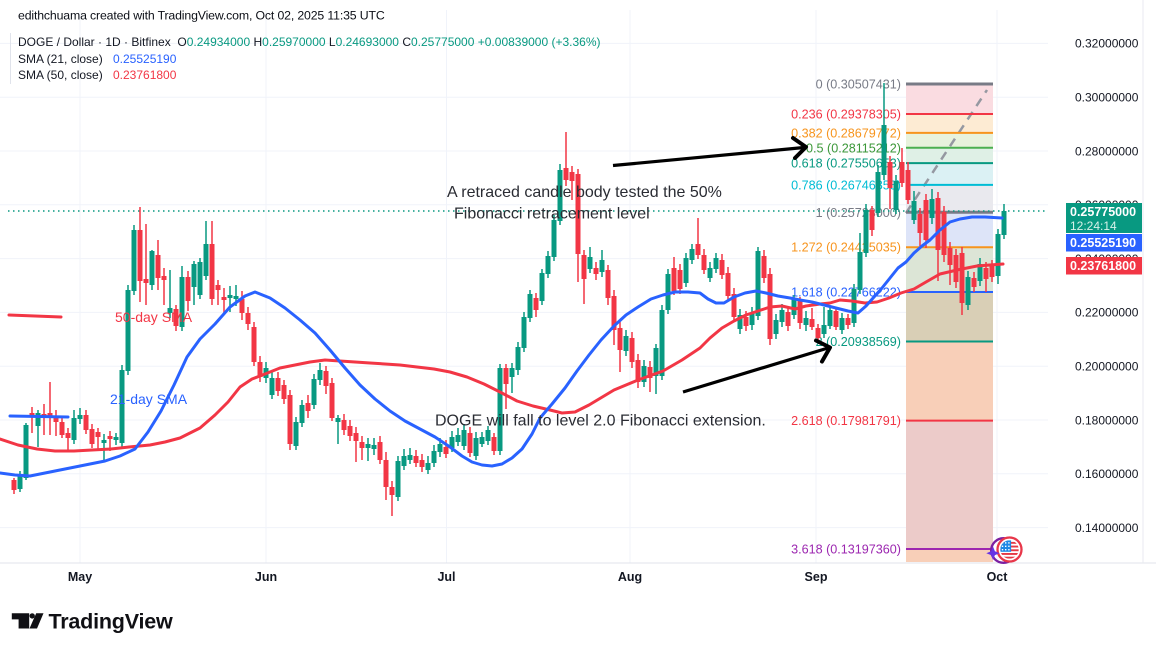  What do you see at coordinates (149, 399) in the screenshot?
I see `svg-text: 21-day SMA` at bounding box center [149, 399].